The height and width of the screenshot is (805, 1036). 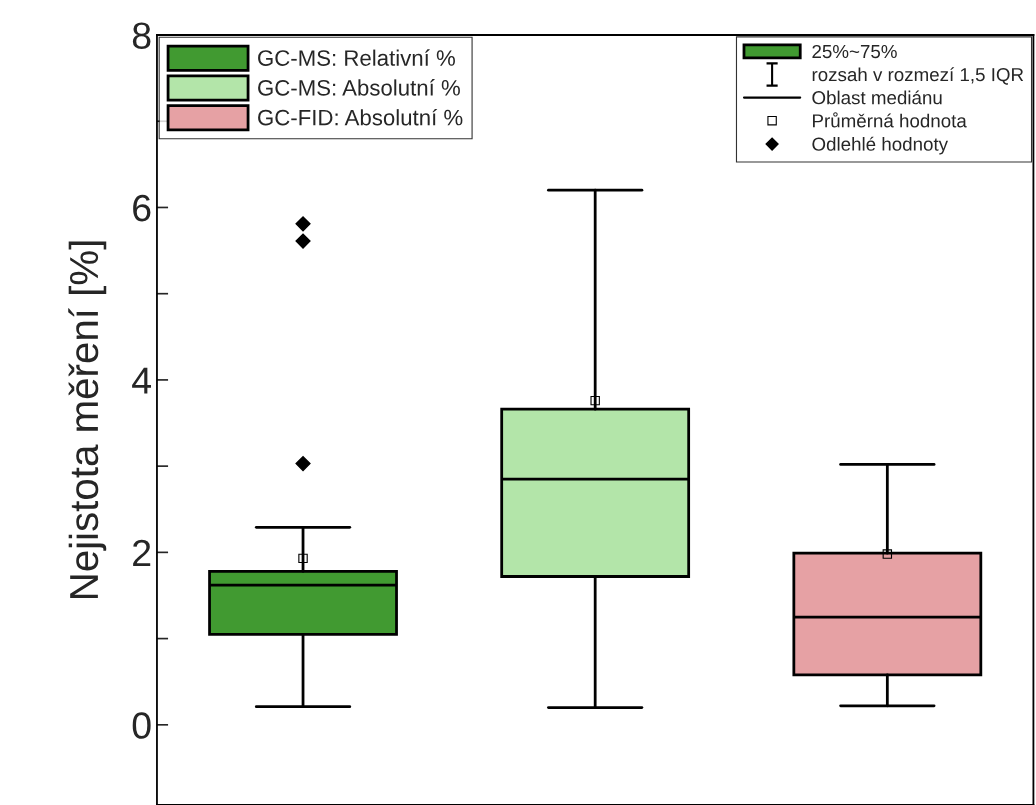 What do you see at coordinates (854, 51) in the screenshot?
I see `annotation: 25%~75%` at bounding box center [854, 51].